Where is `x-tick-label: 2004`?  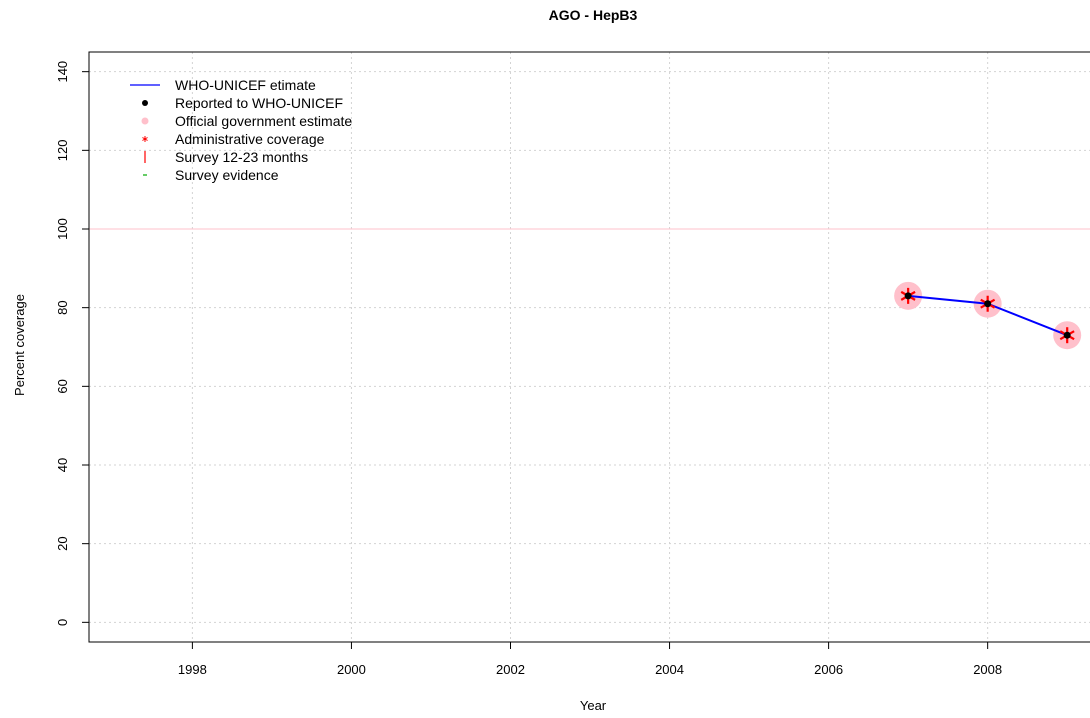
x-tick-label: 2004 is located at coordinates (669, 669).